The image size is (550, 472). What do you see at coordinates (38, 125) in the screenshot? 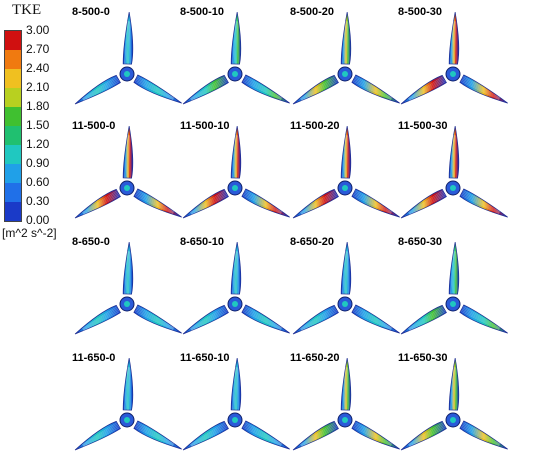
I see `legend-tick-label: 1.50` at bounding box center [38, 125].